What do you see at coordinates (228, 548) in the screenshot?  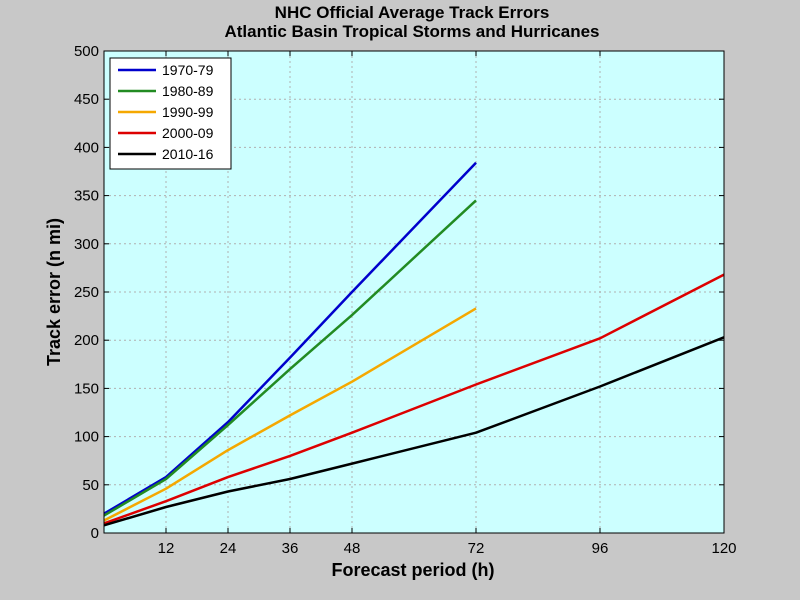 I see `x-tick-label: 24` at bounding box center [228, 548].